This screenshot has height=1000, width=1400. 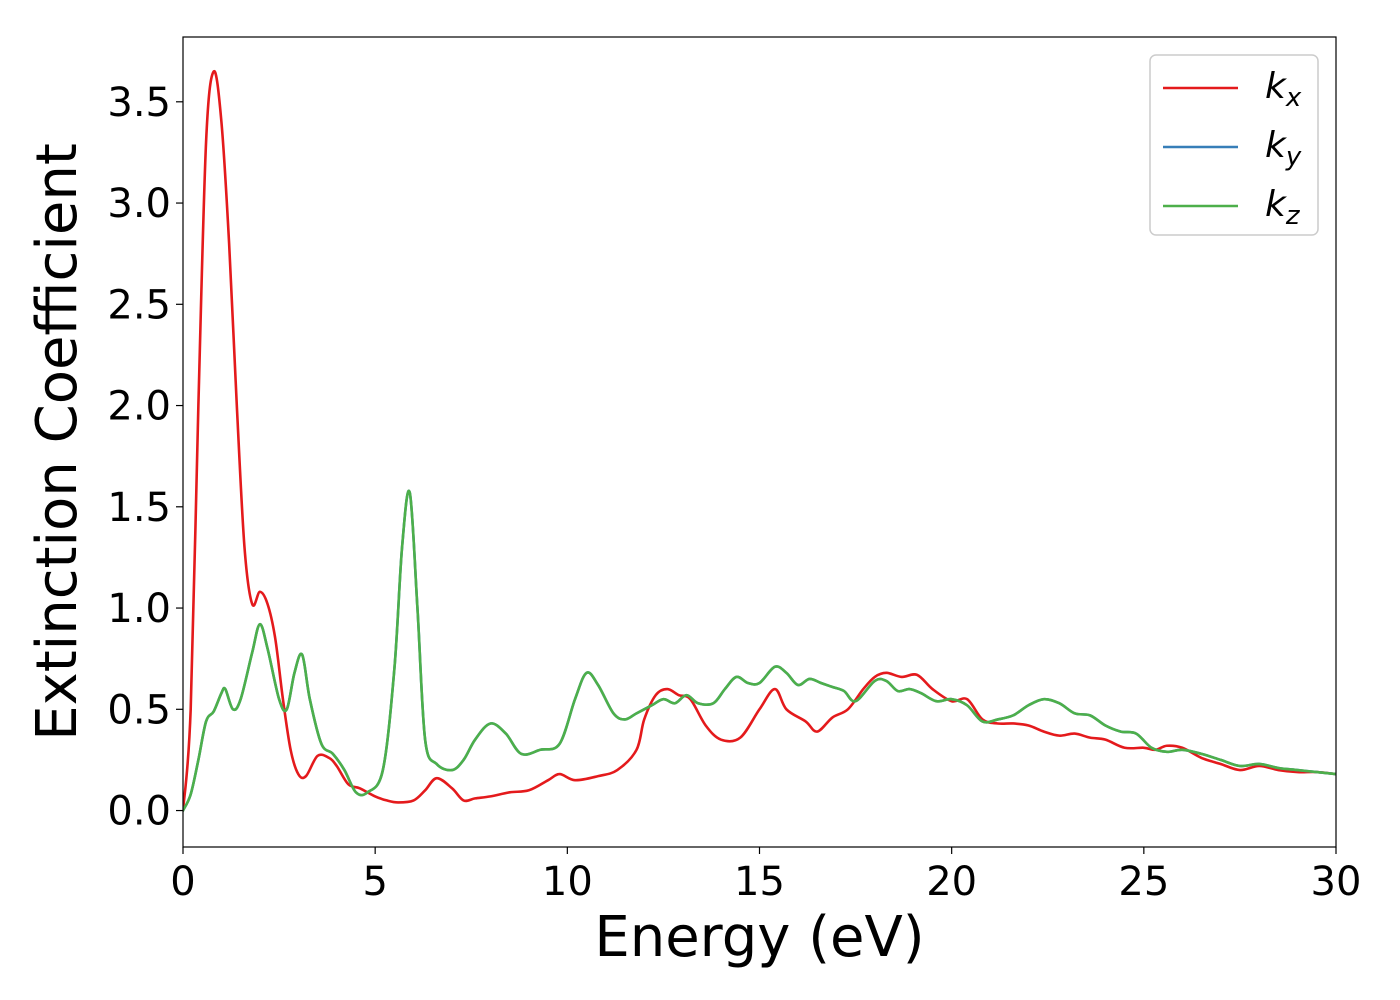 What do you see at coordinates (145, 457) in the screenshot?
I see `y-axis-ticks: 0.0 0.5 1.0 1.5 2.0 2.5 3.0 3.5` at bounding box center [145, 457].